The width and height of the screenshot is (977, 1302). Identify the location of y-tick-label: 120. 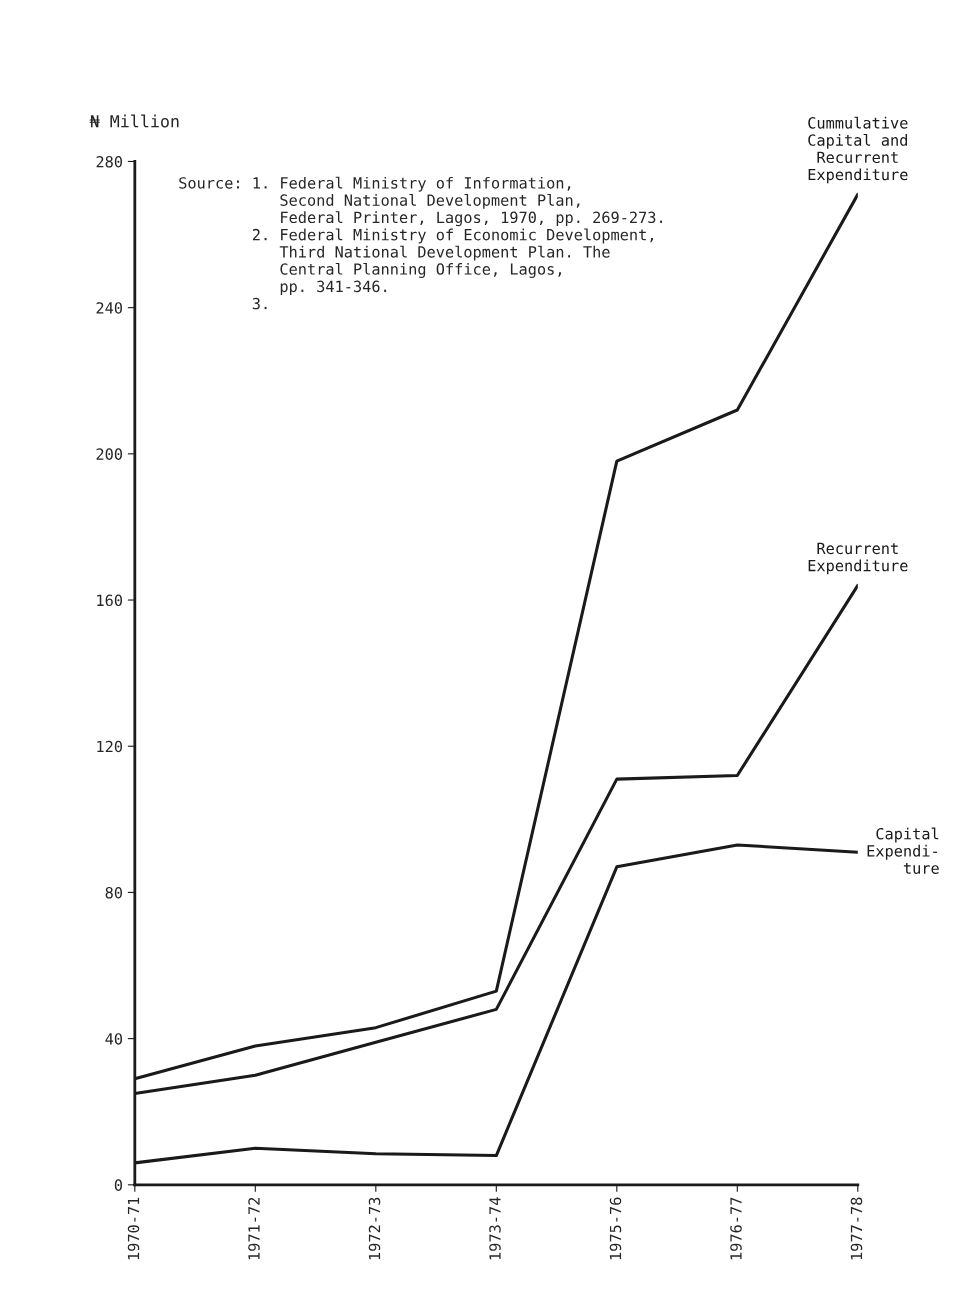
(110, 746).